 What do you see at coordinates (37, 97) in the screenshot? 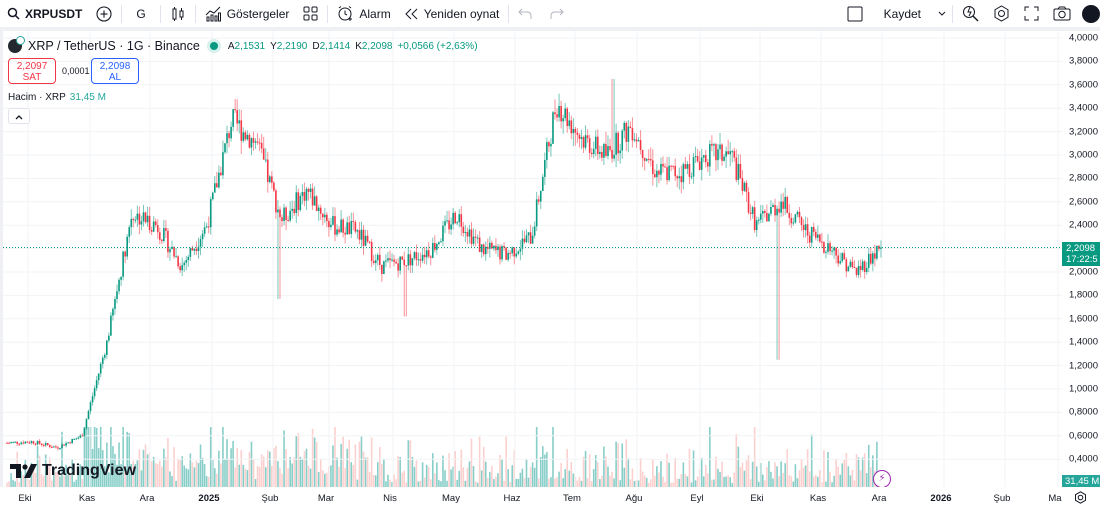
I see `volume-legend-label: Hacim · XRP` at bounding box center [37, 97].